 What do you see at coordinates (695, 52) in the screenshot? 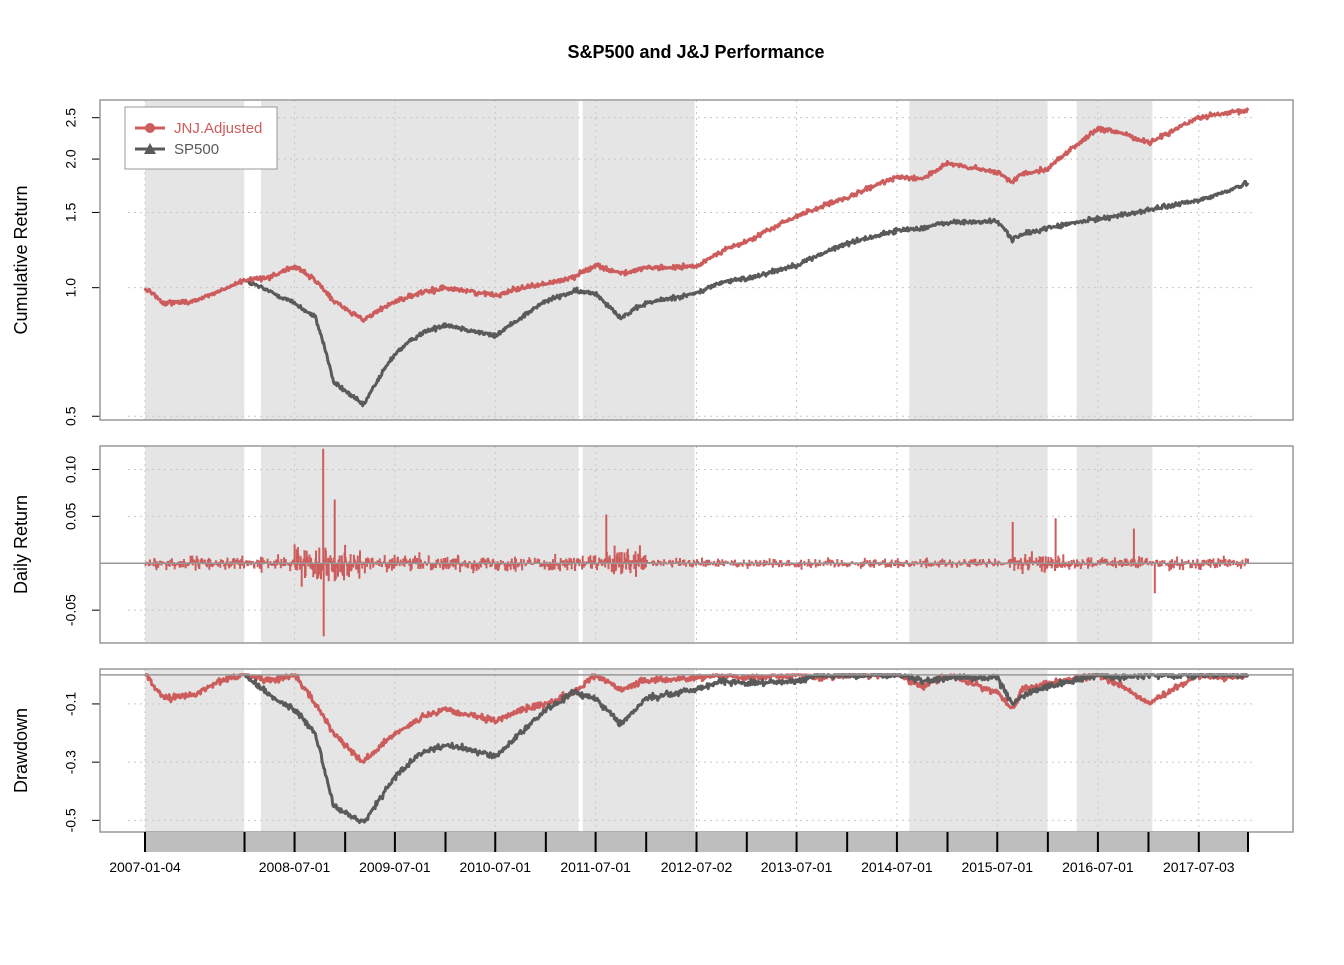
I see `chart-title: S&P500 and J&J Performance` at bounding box center [695, 52].